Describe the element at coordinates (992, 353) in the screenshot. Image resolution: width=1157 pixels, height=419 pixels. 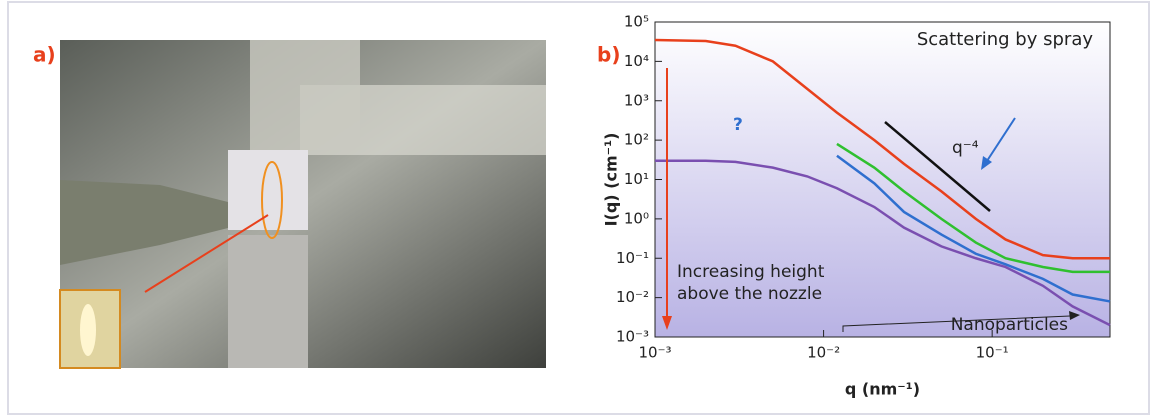
I see `x-tick-label: 10⁻¹` at that location.